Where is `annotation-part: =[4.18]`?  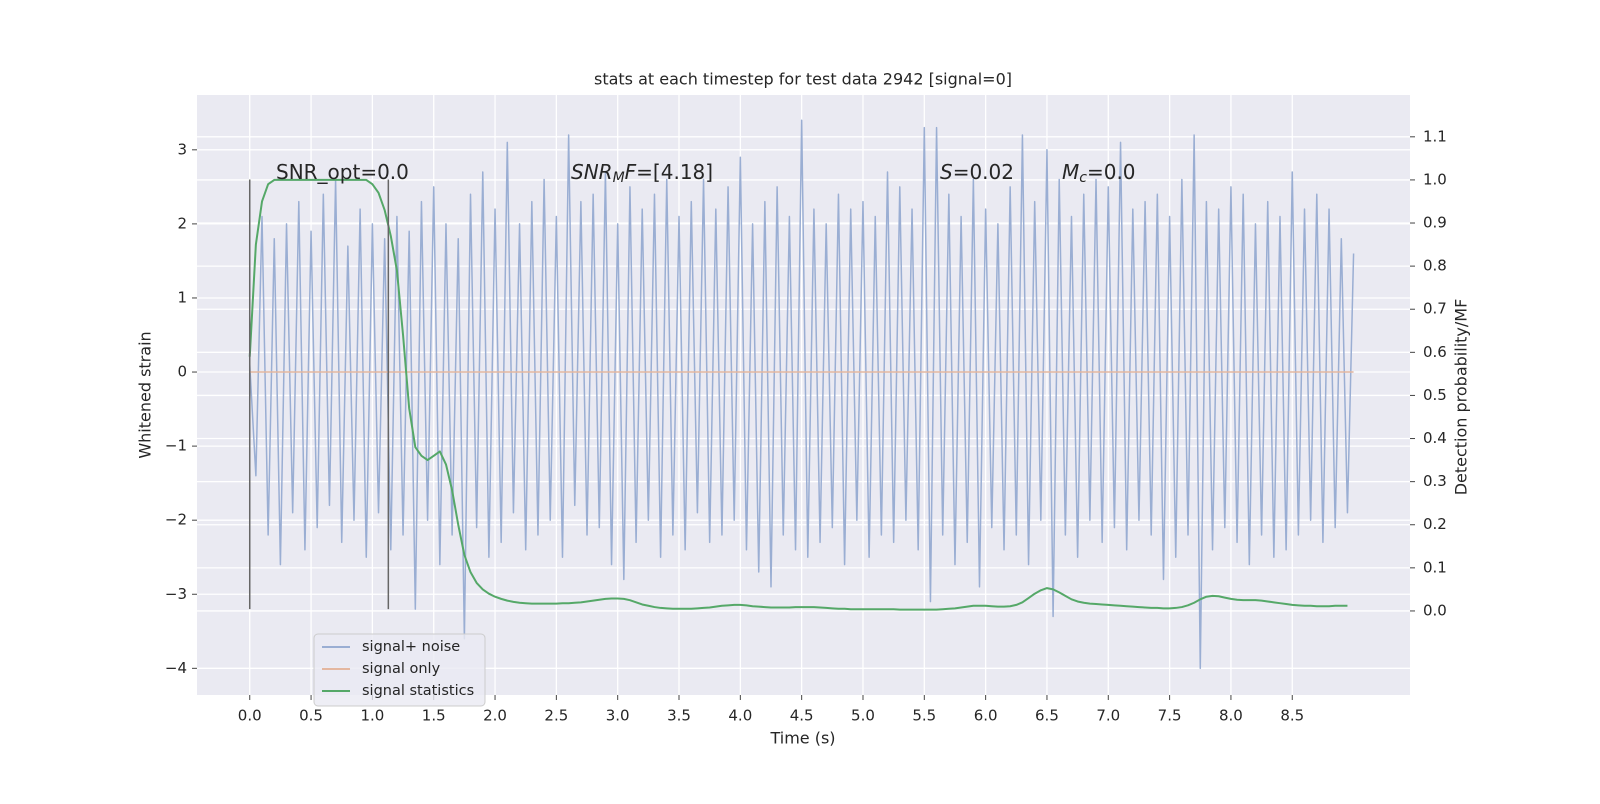 annotation-part: =[4.18] is located at coordinates (674, 172).